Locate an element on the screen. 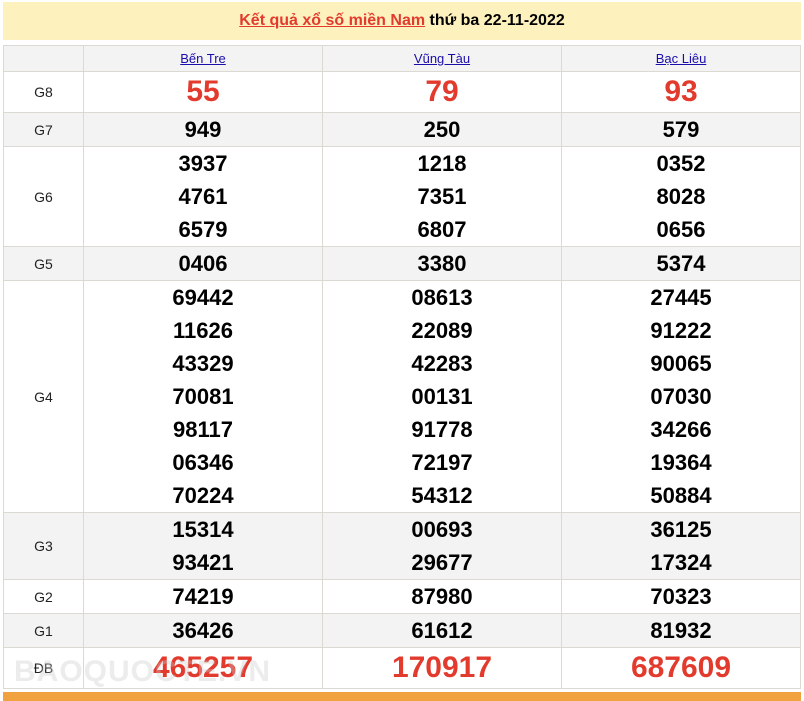 The height and width of the screenshot is (701, 804). prize-cell: 00693 29677 is located at coordinates (442, 546).